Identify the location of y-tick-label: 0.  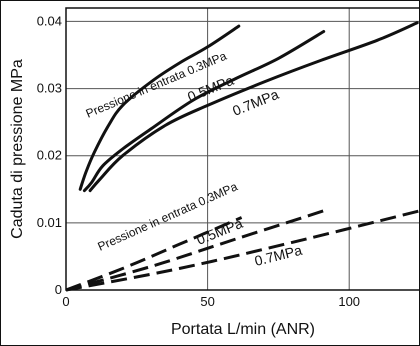
(58, 289).